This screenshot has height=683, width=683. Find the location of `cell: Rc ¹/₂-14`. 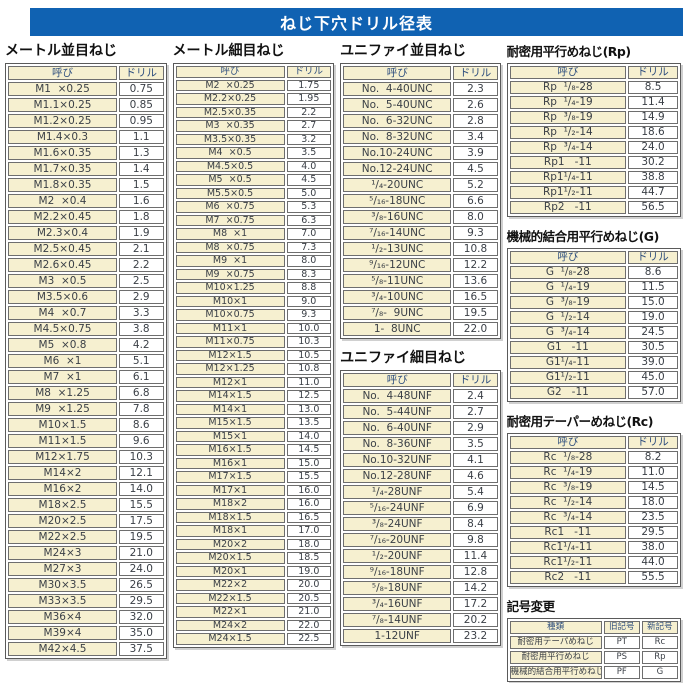

cell: Rc ¹/₂-14 is located at coordinates (568, 502).